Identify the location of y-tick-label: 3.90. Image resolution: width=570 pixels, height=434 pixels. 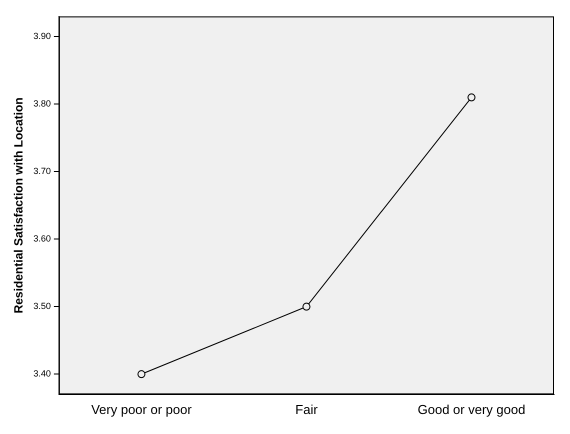
(42, 36).